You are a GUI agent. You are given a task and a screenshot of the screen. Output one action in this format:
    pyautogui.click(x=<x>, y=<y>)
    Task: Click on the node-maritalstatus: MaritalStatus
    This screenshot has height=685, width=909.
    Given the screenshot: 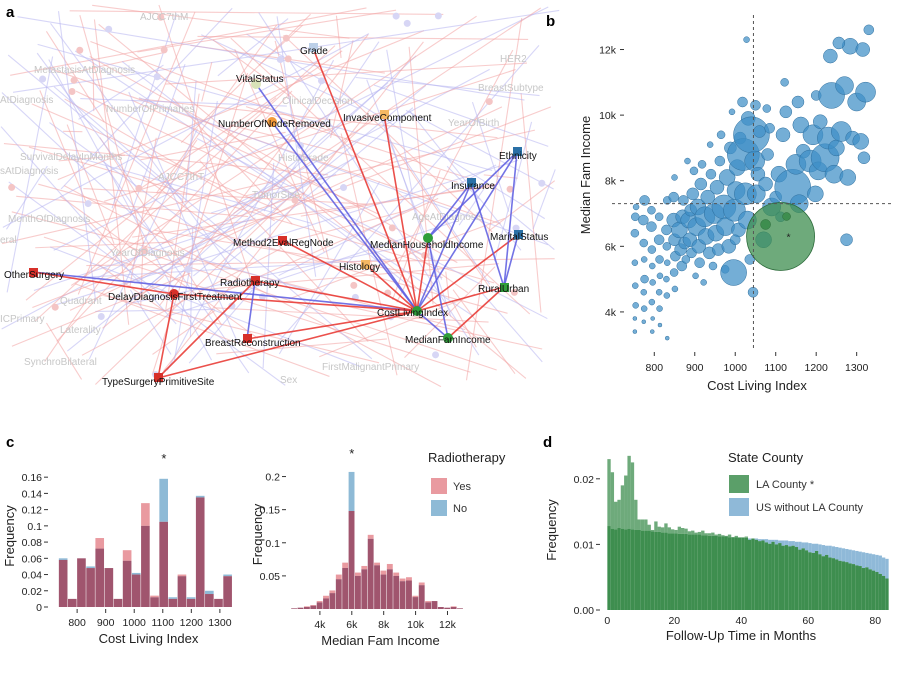 What is the action you would take?
    pyautogui.click(x=519, y=236)
    